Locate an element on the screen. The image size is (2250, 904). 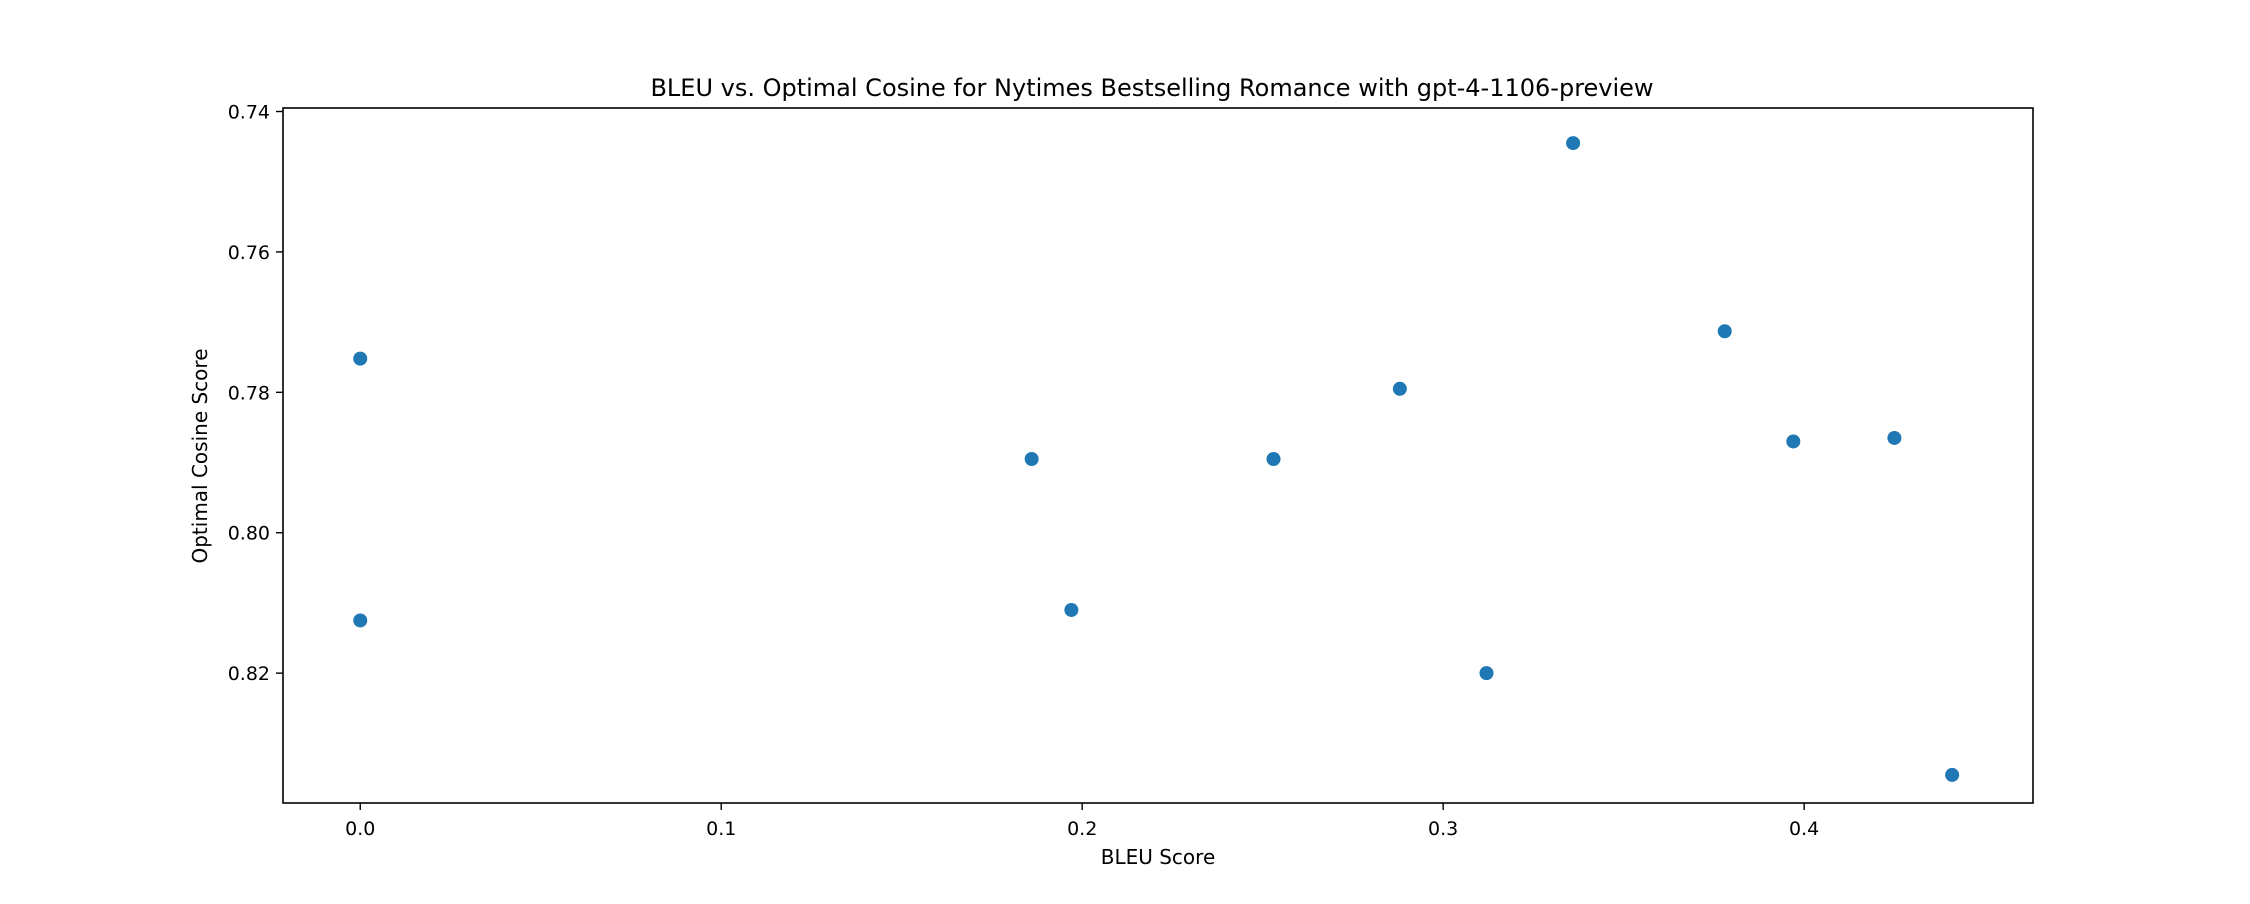
x-tick-label: 0.0 is located at coordinates (360, 829).